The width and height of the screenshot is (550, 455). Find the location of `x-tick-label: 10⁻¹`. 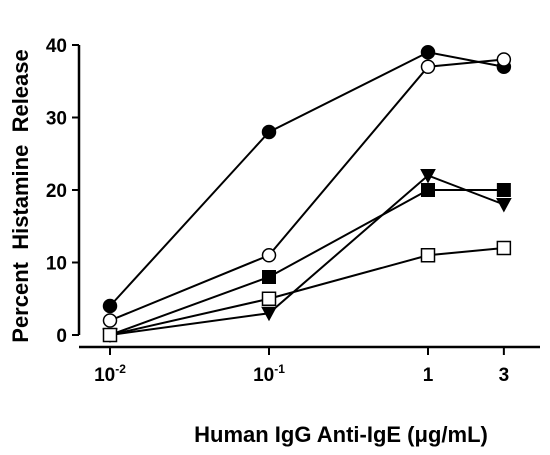

x-tick-label: 10⁻¹ is located at coordinates (269, 374).